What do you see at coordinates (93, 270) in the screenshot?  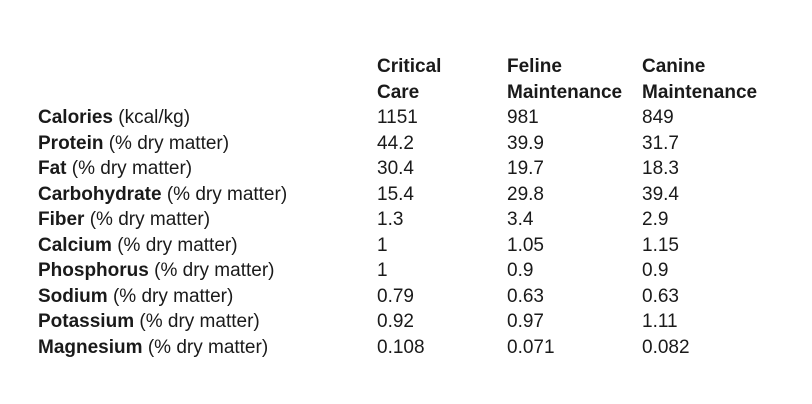 I see `nutrient-name: Phosphorus` at bounding box center [93, 270].